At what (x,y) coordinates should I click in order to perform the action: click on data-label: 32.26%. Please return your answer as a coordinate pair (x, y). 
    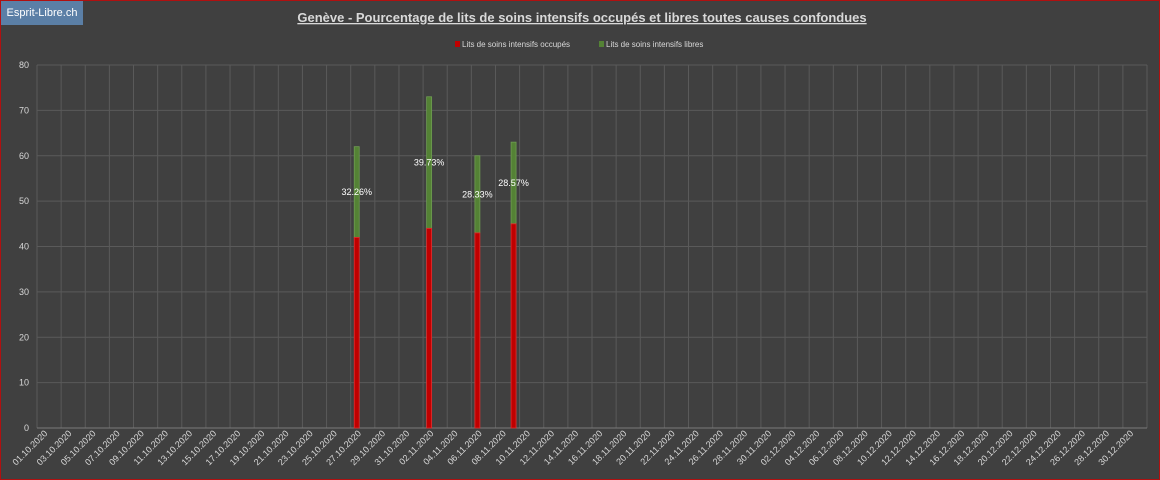
    Looking at the image, I should click on (356, 192).